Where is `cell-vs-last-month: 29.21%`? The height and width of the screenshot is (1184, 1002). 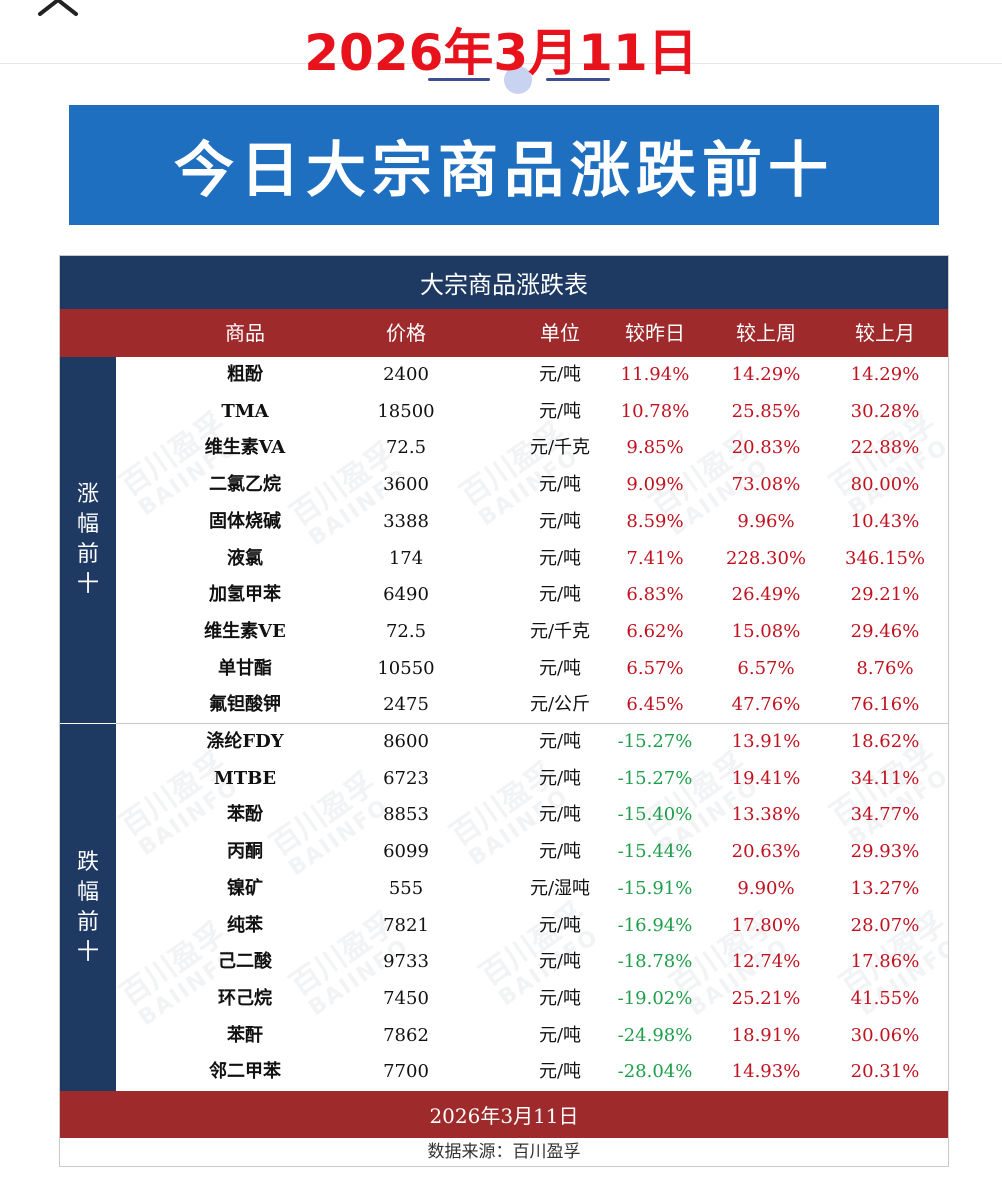
cell-vs-last-month: 29.21% is located at coordinates (885, 595).